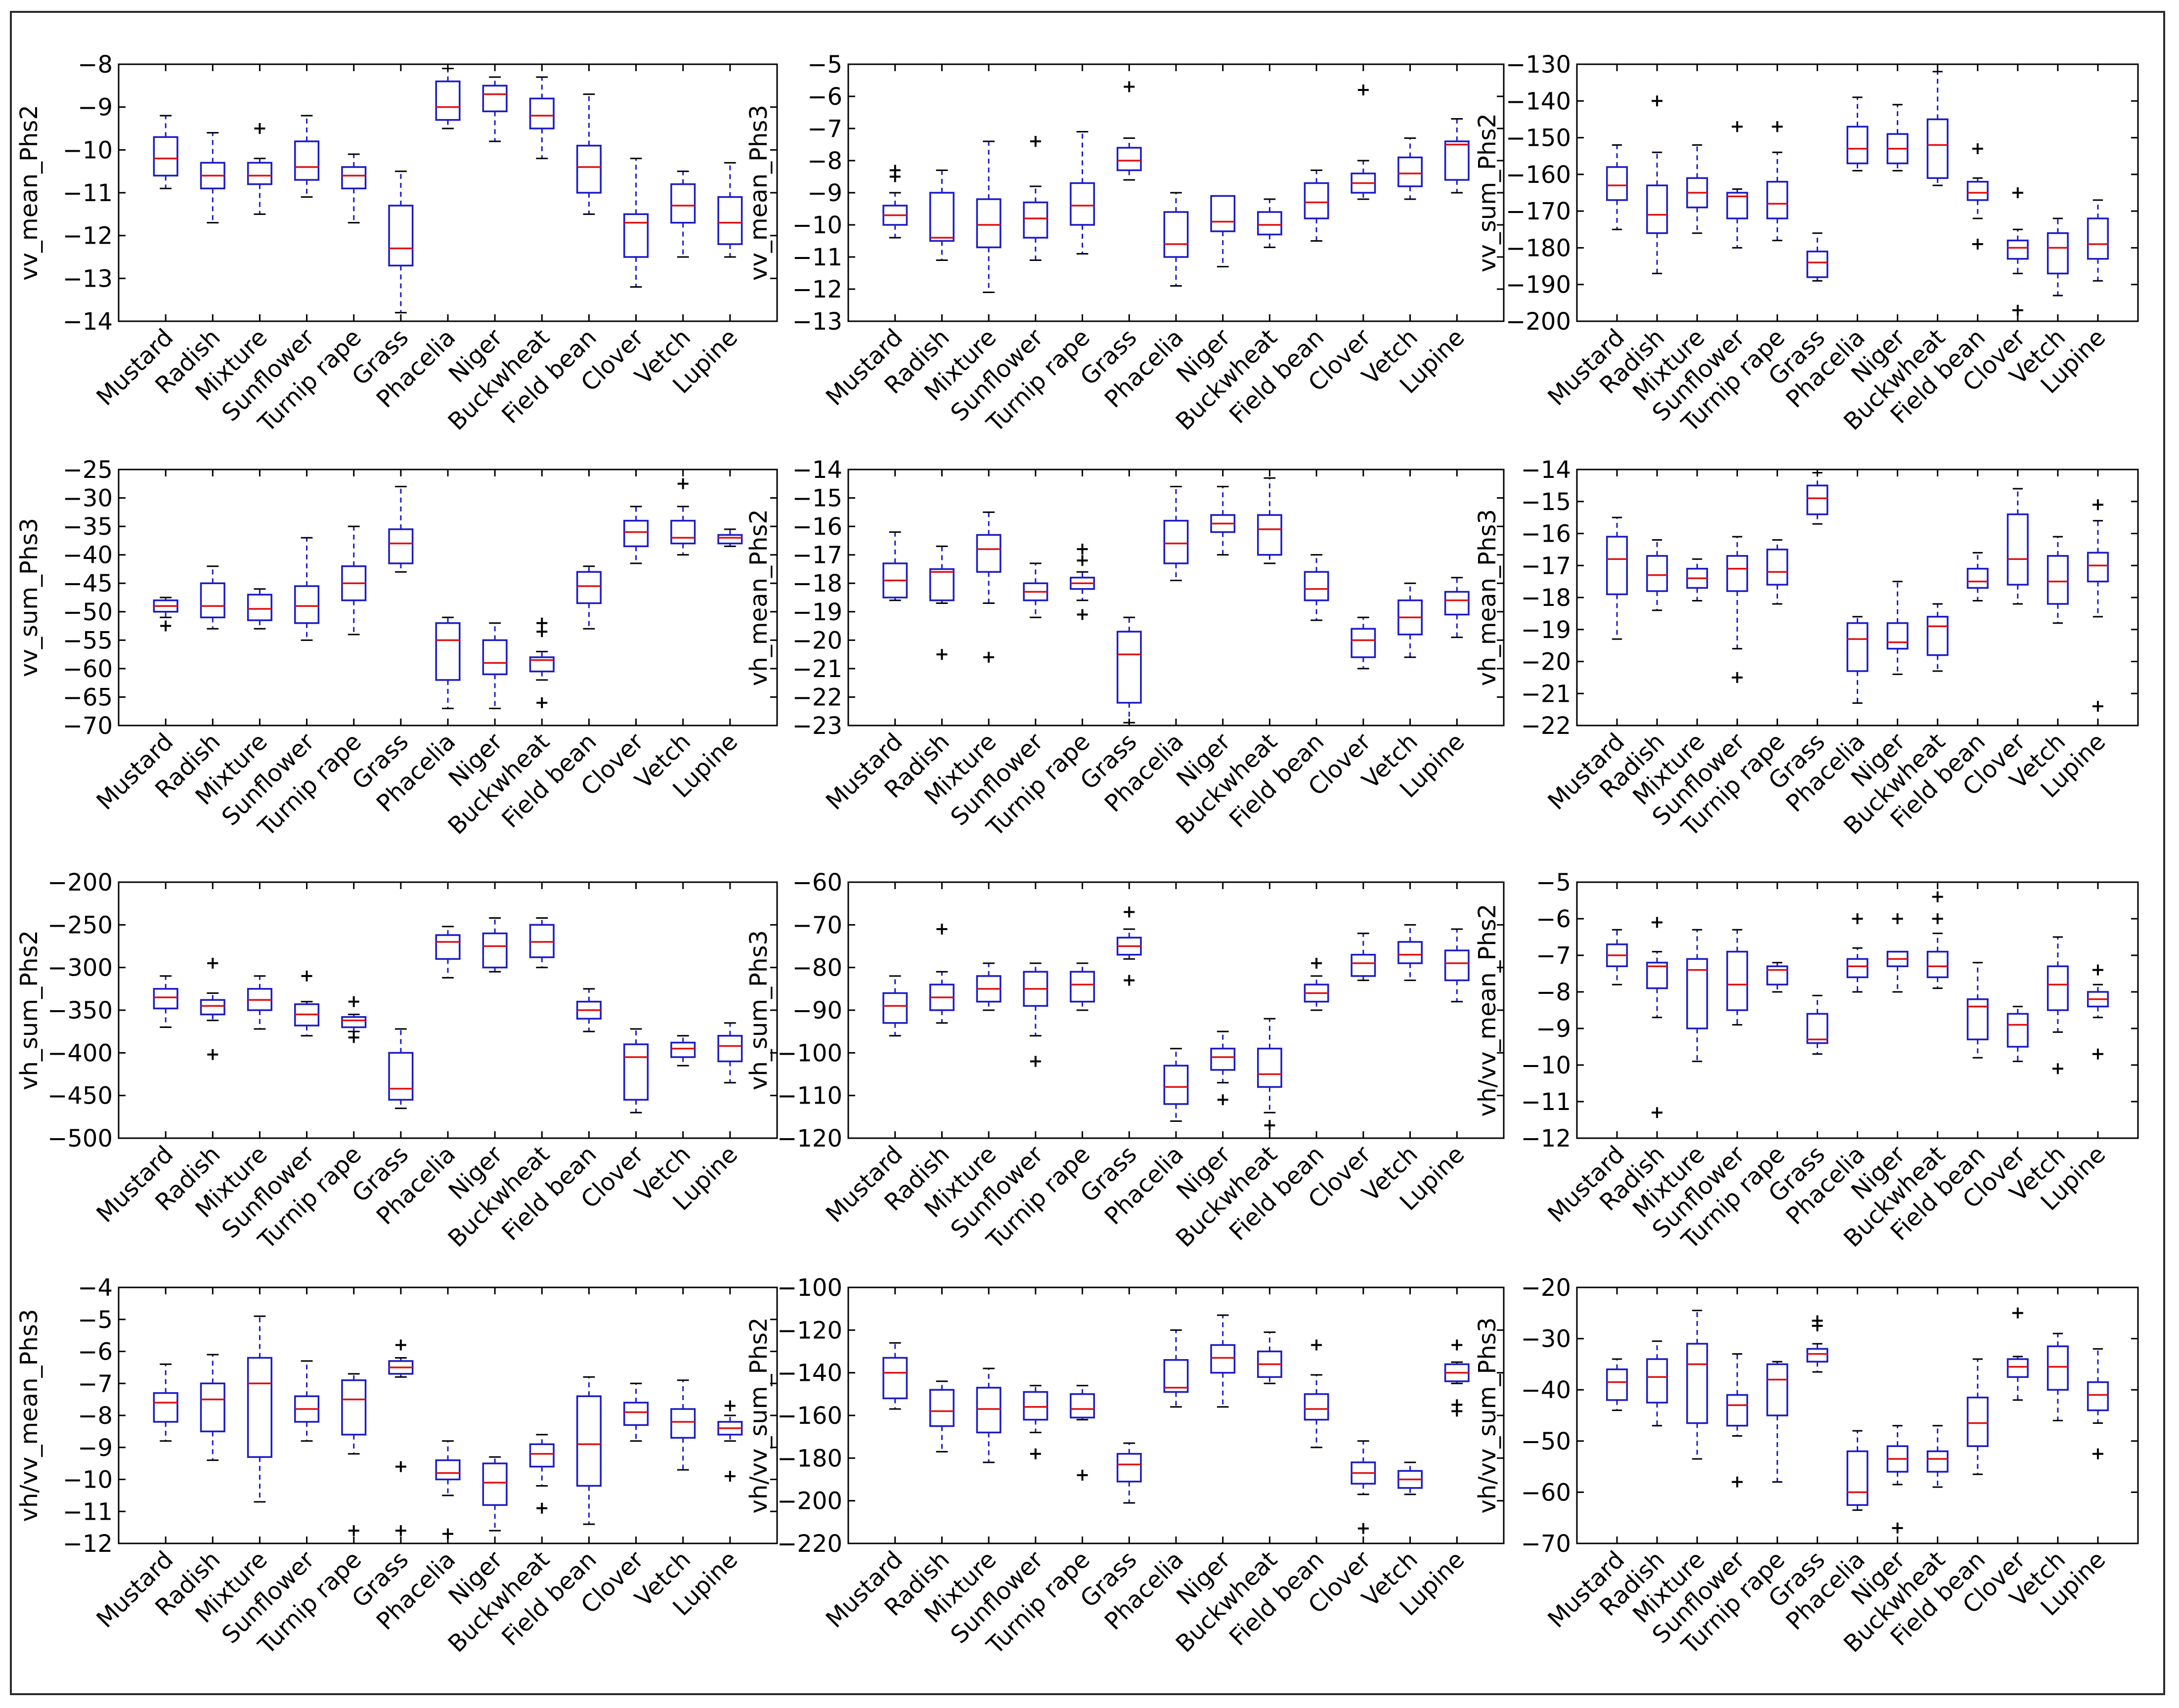 The height and width of the screenshot is (1708, 2179). What do you see at coordinates (817, 527) in the screenshot?
I see `y-tick-label: −16` at bounding box center [817, 527].